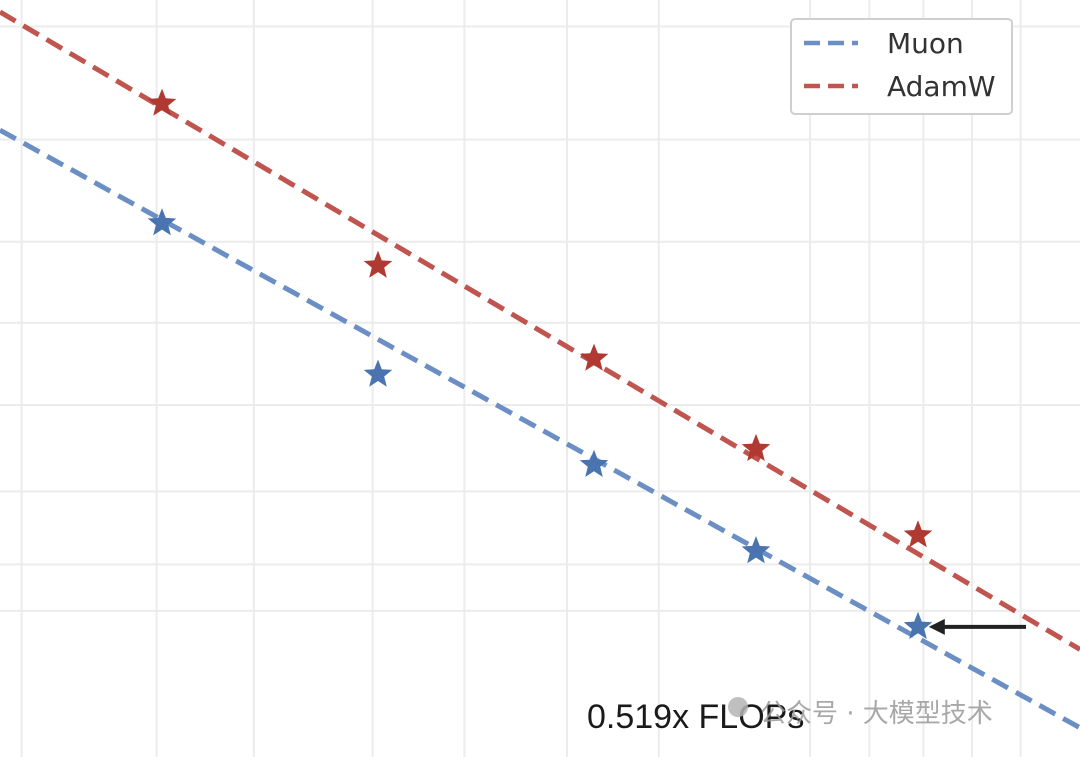 This screenshot has width=1080, height=757. Describe the element at coordinates (695, 717) in the screenshot. I see `annotation-text: 0.519x FLOPs` at that location.